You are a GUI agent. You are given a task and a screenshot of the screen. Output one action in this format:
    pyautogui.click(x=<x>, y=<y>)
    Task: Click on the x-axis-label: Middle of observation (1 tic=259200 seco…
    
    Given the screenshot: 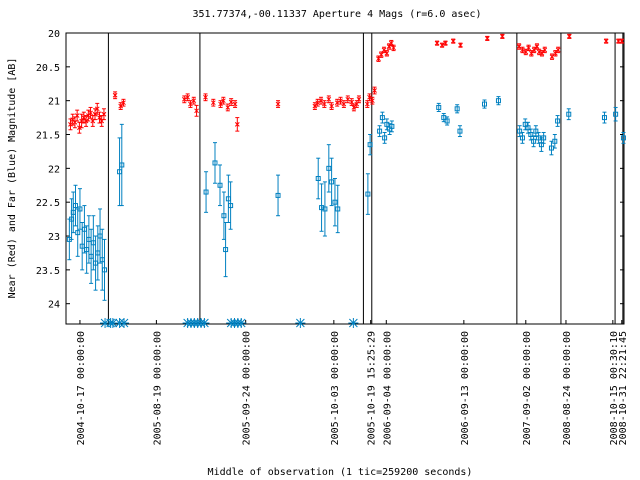 What is the action you would take?
    pyautogui.click(x=340, y=472)
    